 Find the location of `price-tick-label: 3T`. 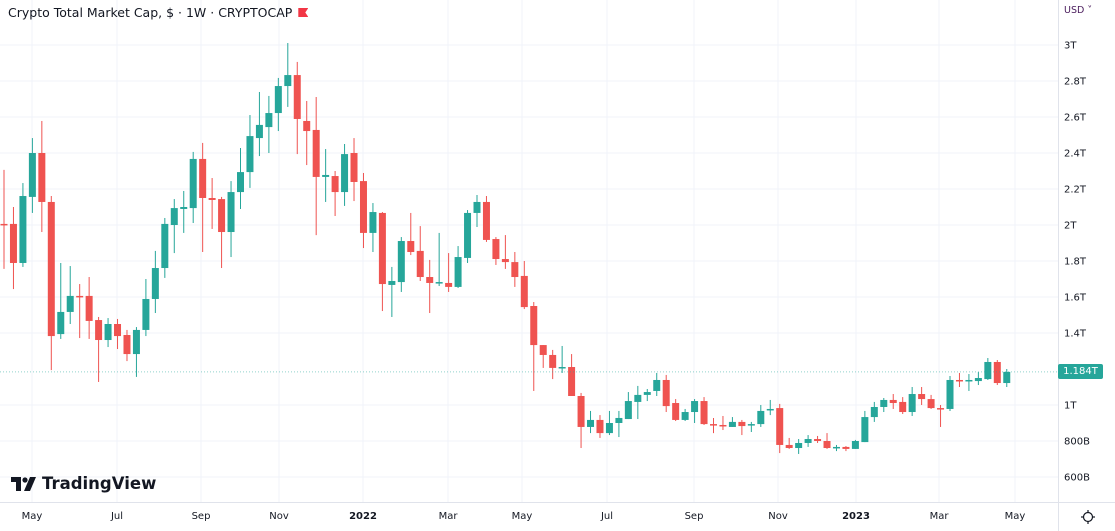

price-tick-label: 3T is located at coordinates (1070, 46).